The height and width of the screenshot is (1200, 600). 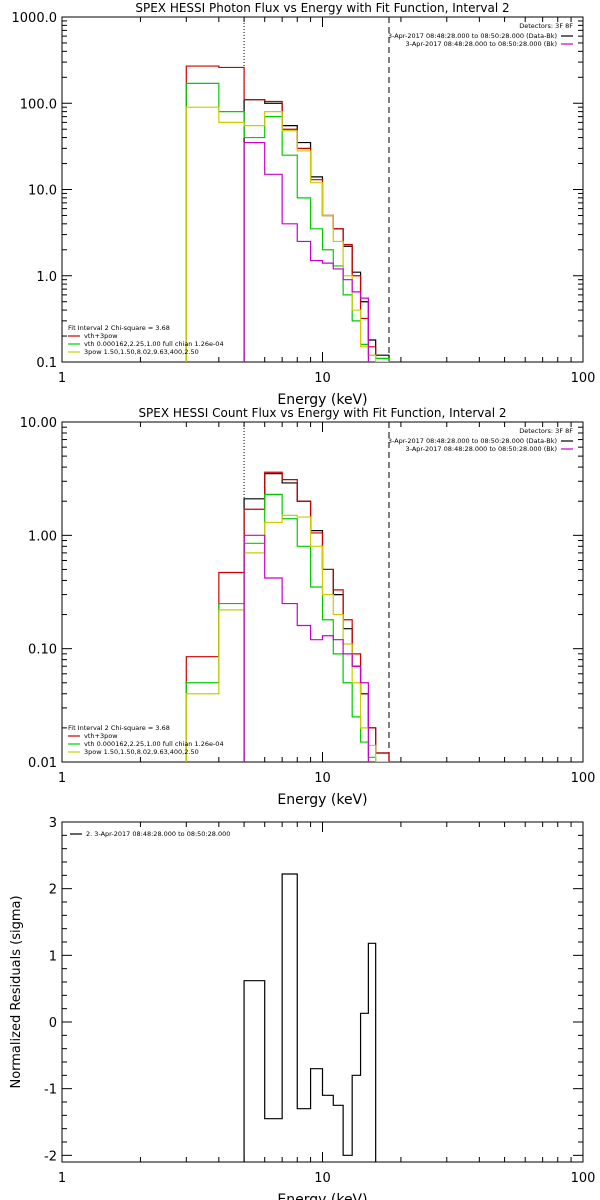 I want to click on chart-3-data-area, so click(x=310, y=1017).